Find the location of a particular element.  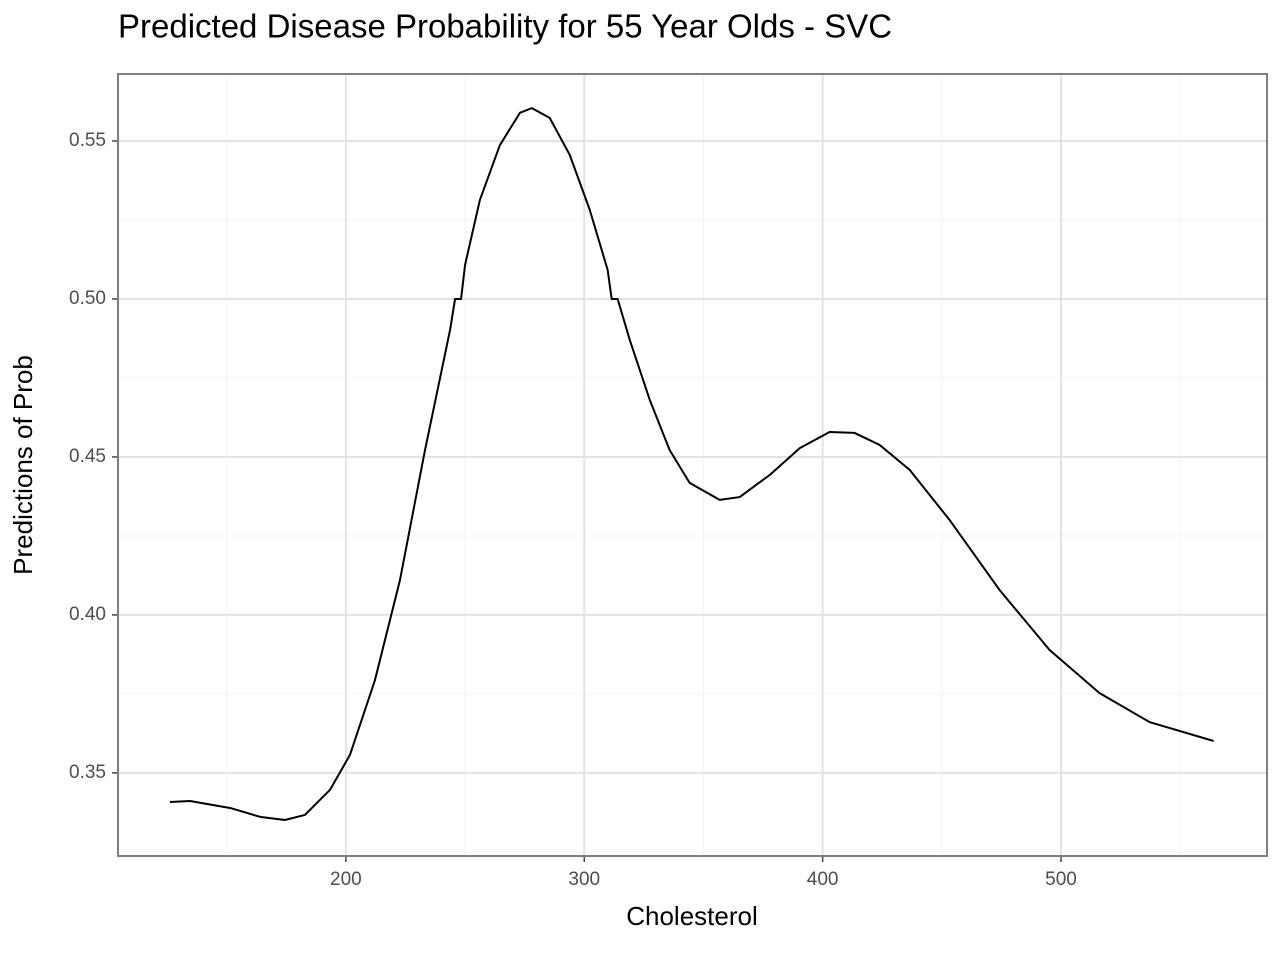

y-tick-label: 0.35 is located at coordinates (87, 772).